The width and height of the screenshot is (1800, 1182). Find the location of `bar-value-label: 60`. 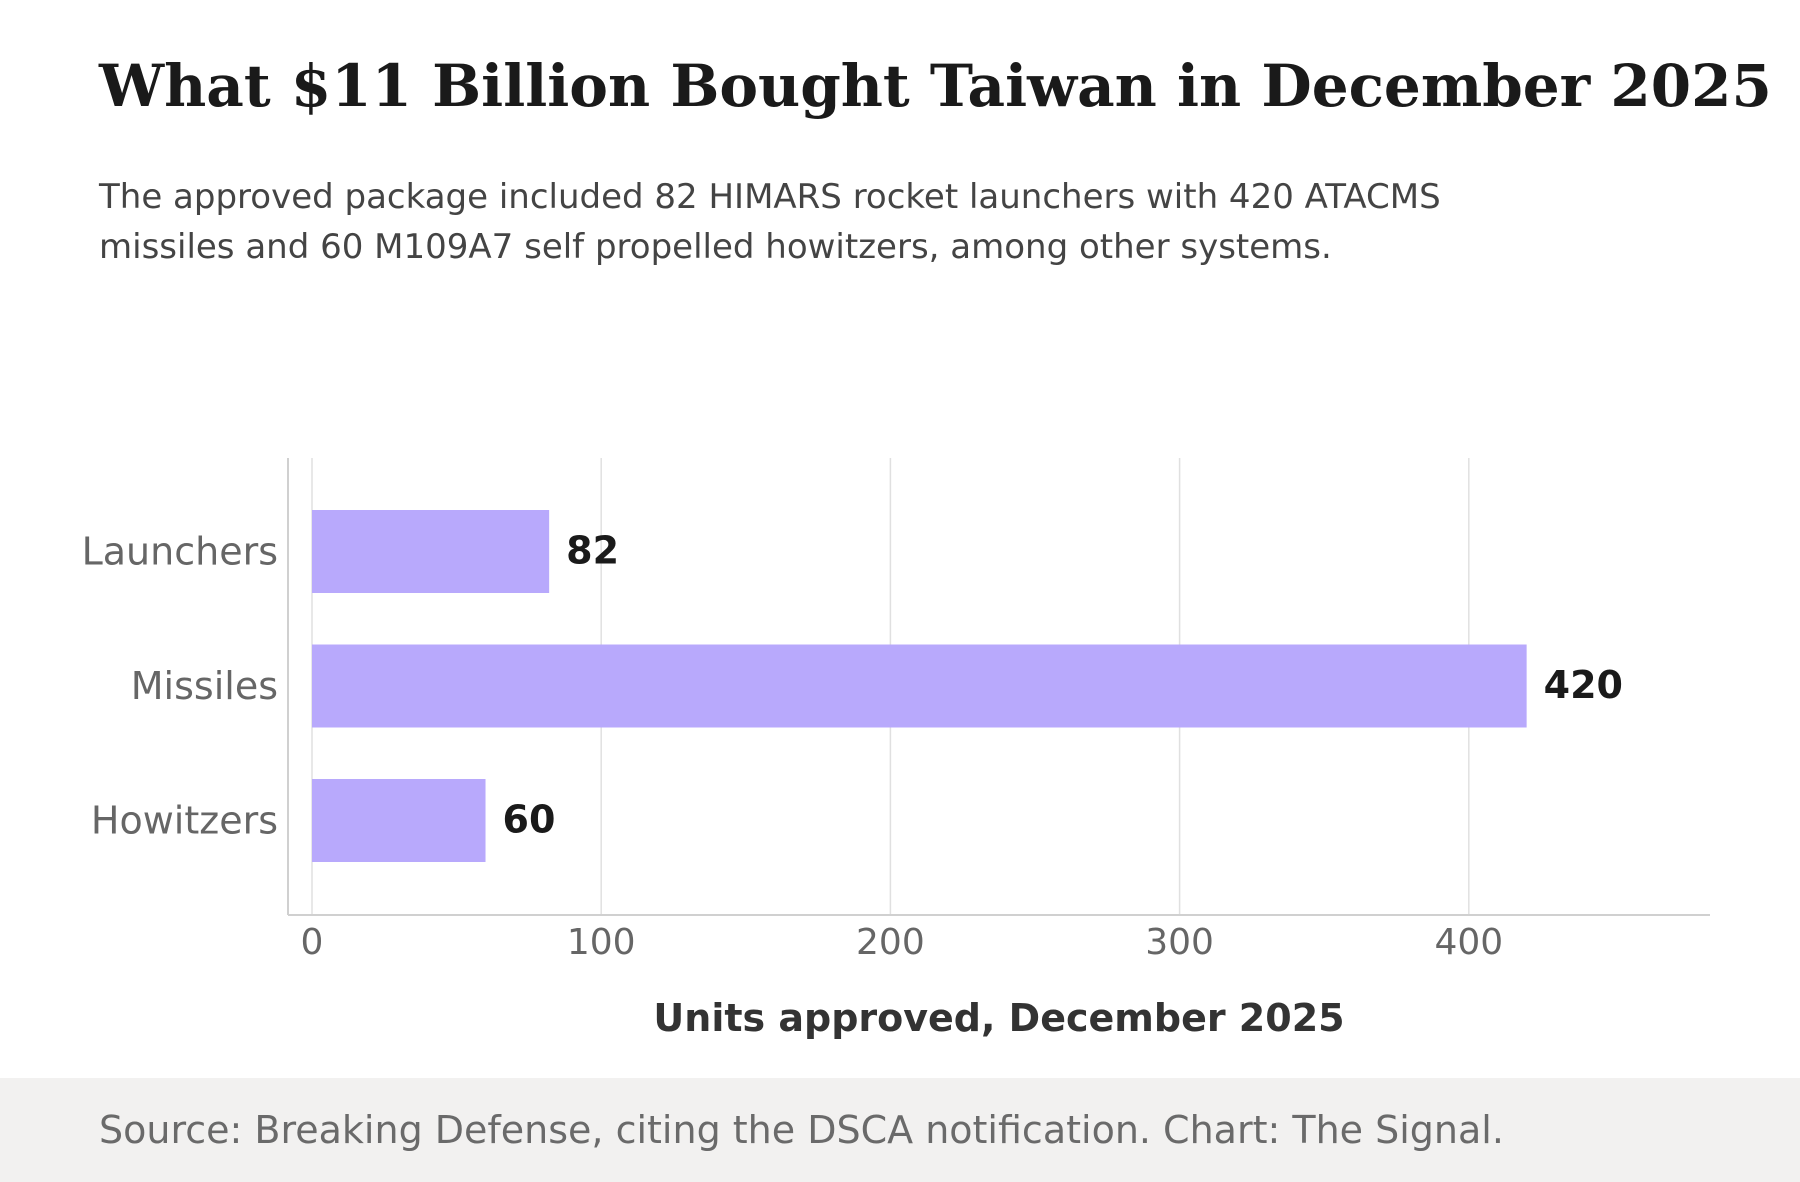

bar-value-label: 60 is located at coordinates (529, 820).